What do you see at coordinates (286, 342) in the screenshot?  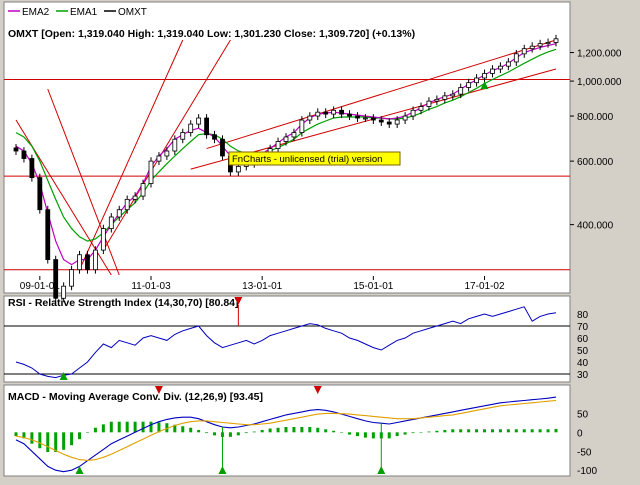 I see `rsi-line` at bounding box center [286, 342].